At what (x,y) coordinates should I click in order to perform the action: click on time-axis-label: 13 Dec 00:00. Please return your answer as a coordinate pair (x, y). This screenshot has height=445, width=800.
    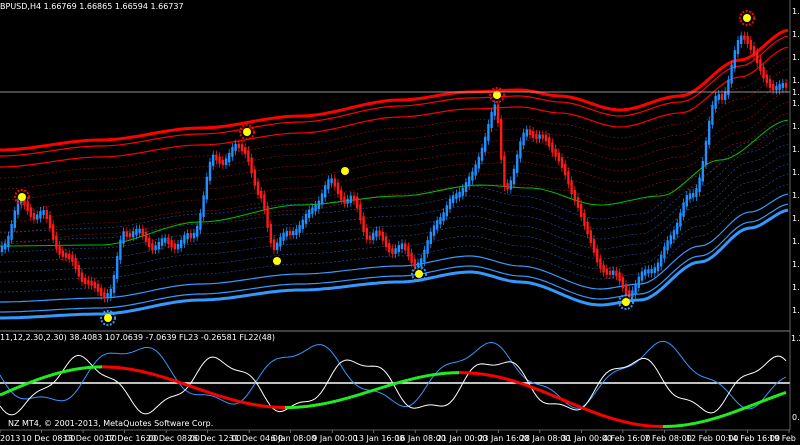
    Looking at the image, I should click on (90, 438).